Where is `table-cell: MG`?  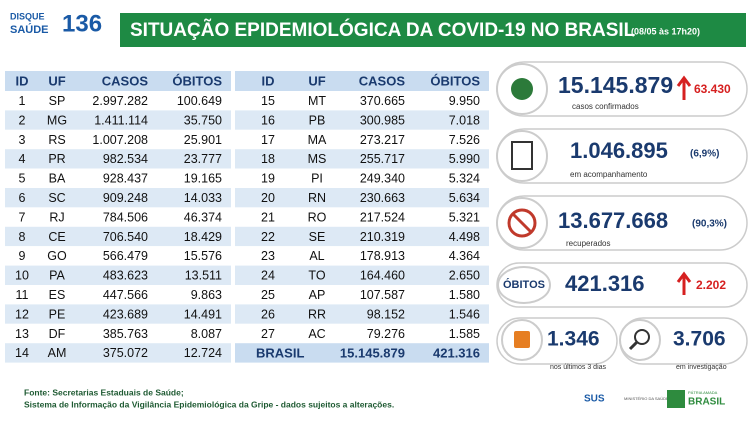
table-cell: MG is located at coordinates (57, 120).